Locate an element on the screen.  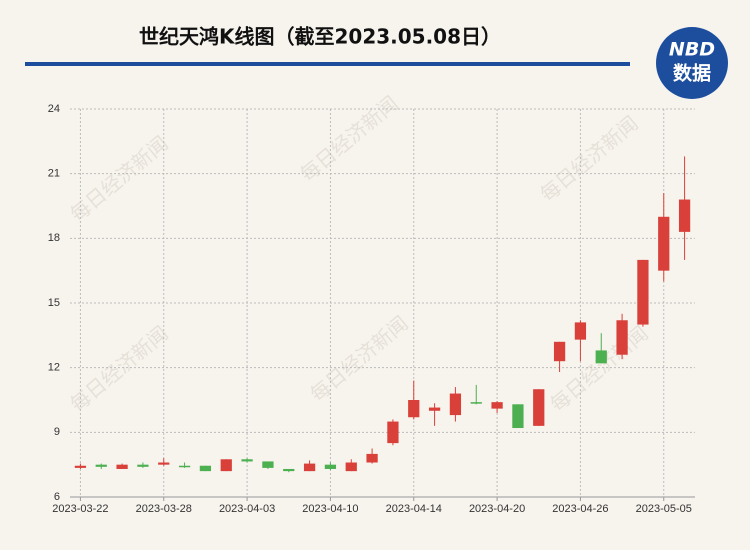
x-tick-label: 2023-04-14 is located at coordinates (414, 509).